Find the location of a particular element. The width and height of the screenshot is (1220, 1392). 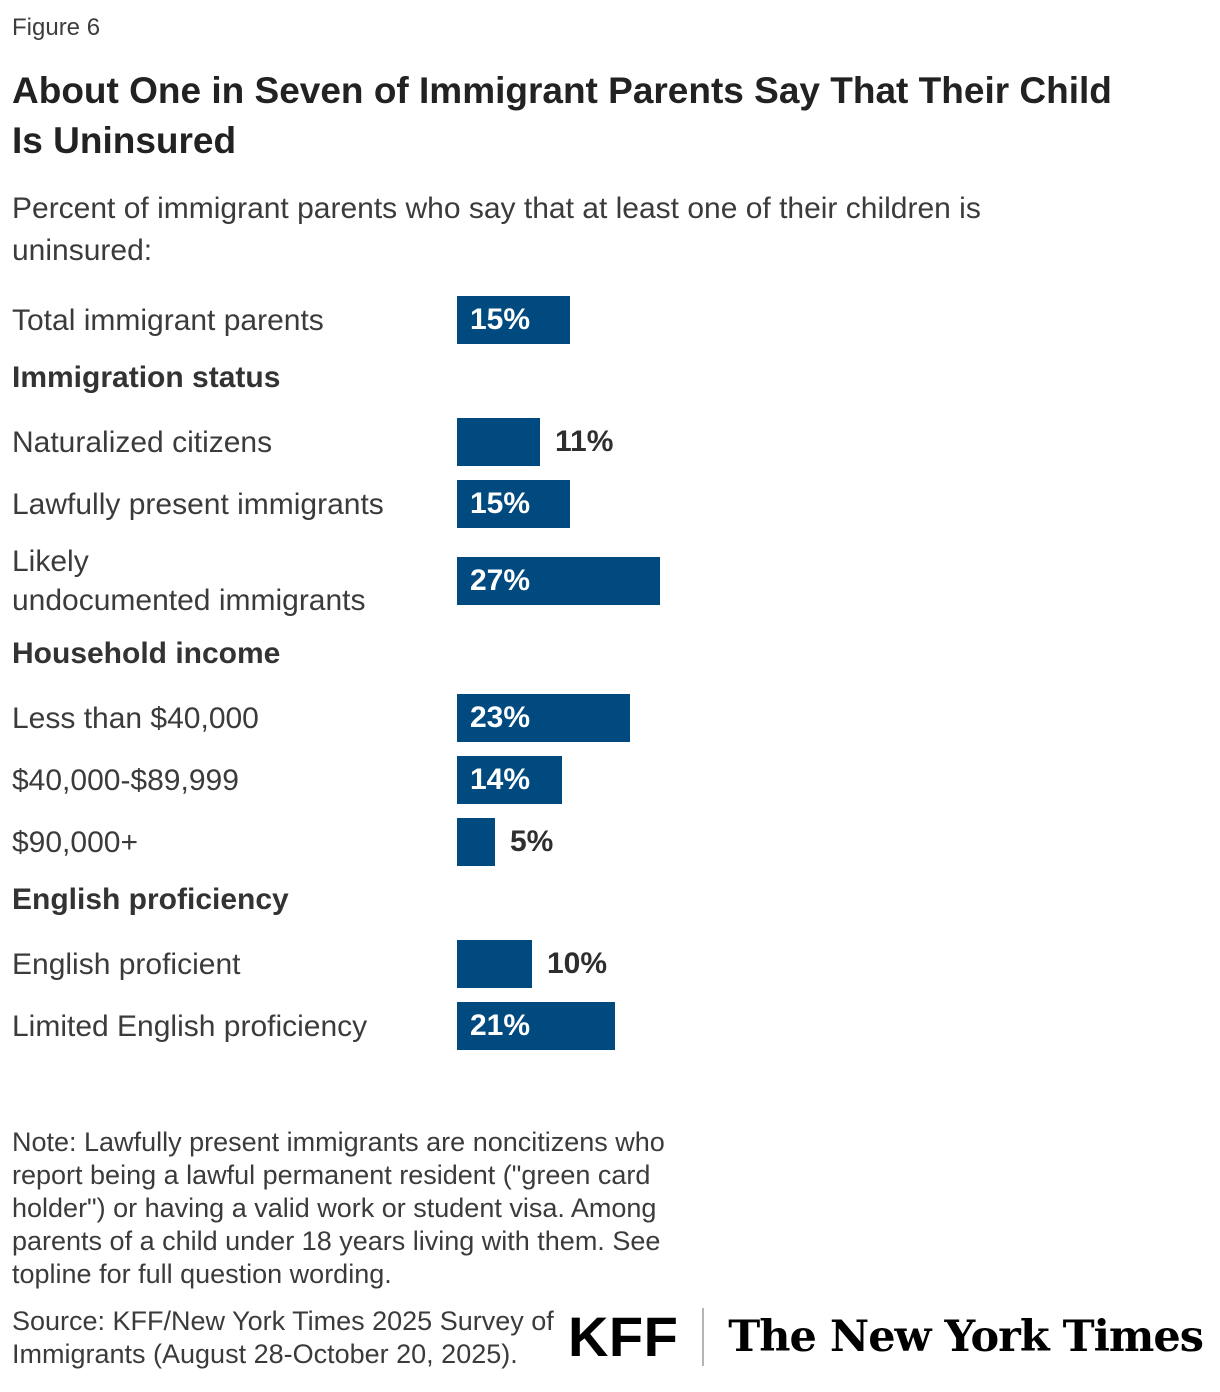

bar: 23% is located at coordinates (543, 718).